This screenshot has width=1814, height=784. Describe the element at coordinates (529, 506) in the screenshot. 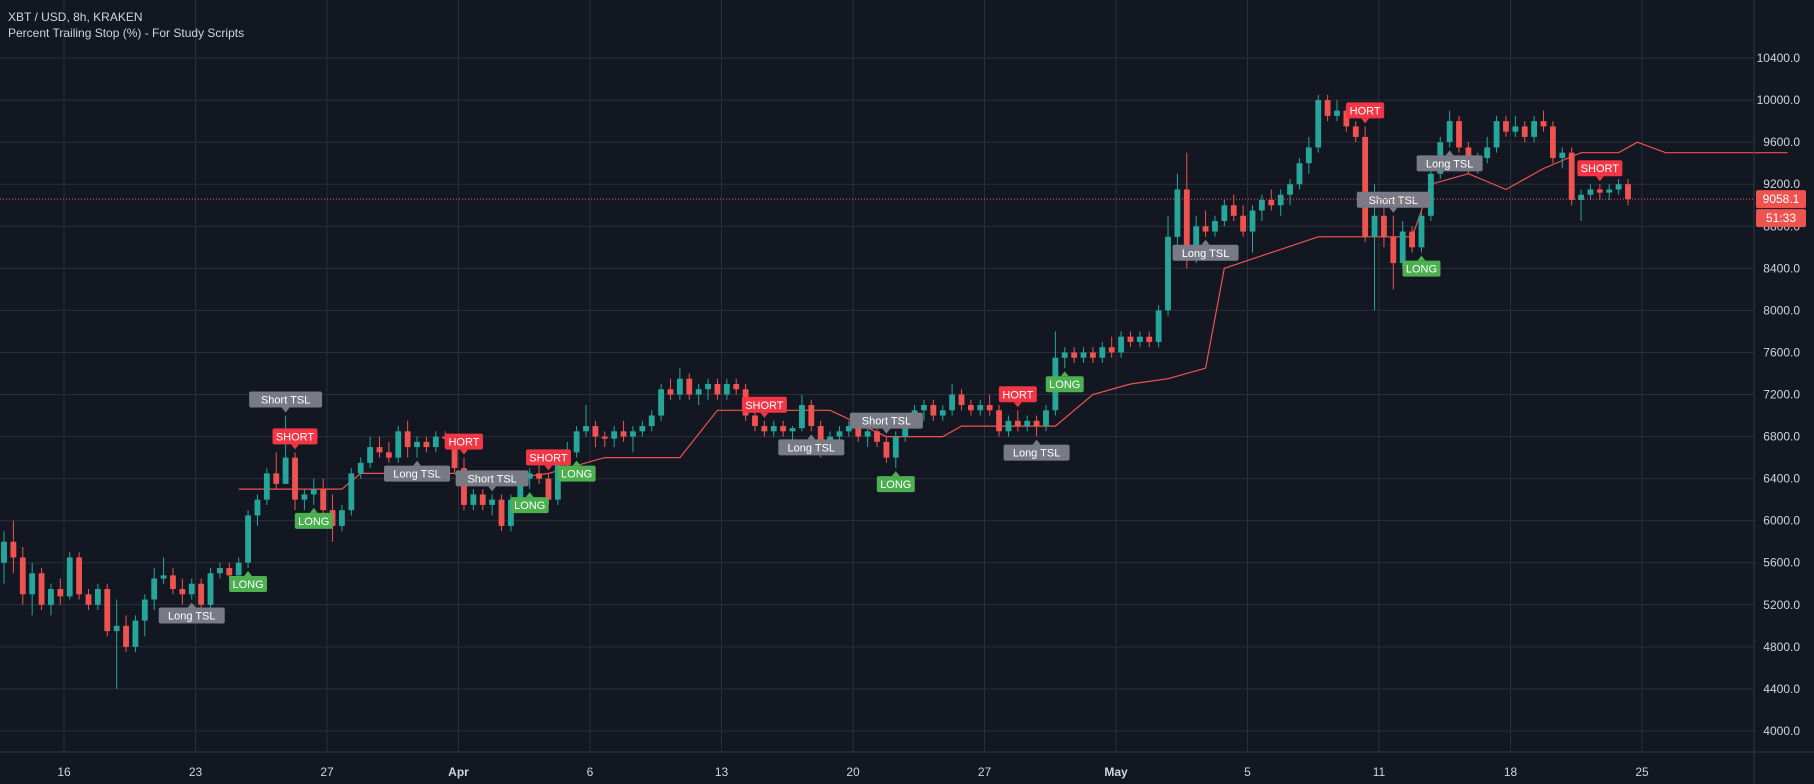

I see `long-signal-label-text: LONG` at that location.